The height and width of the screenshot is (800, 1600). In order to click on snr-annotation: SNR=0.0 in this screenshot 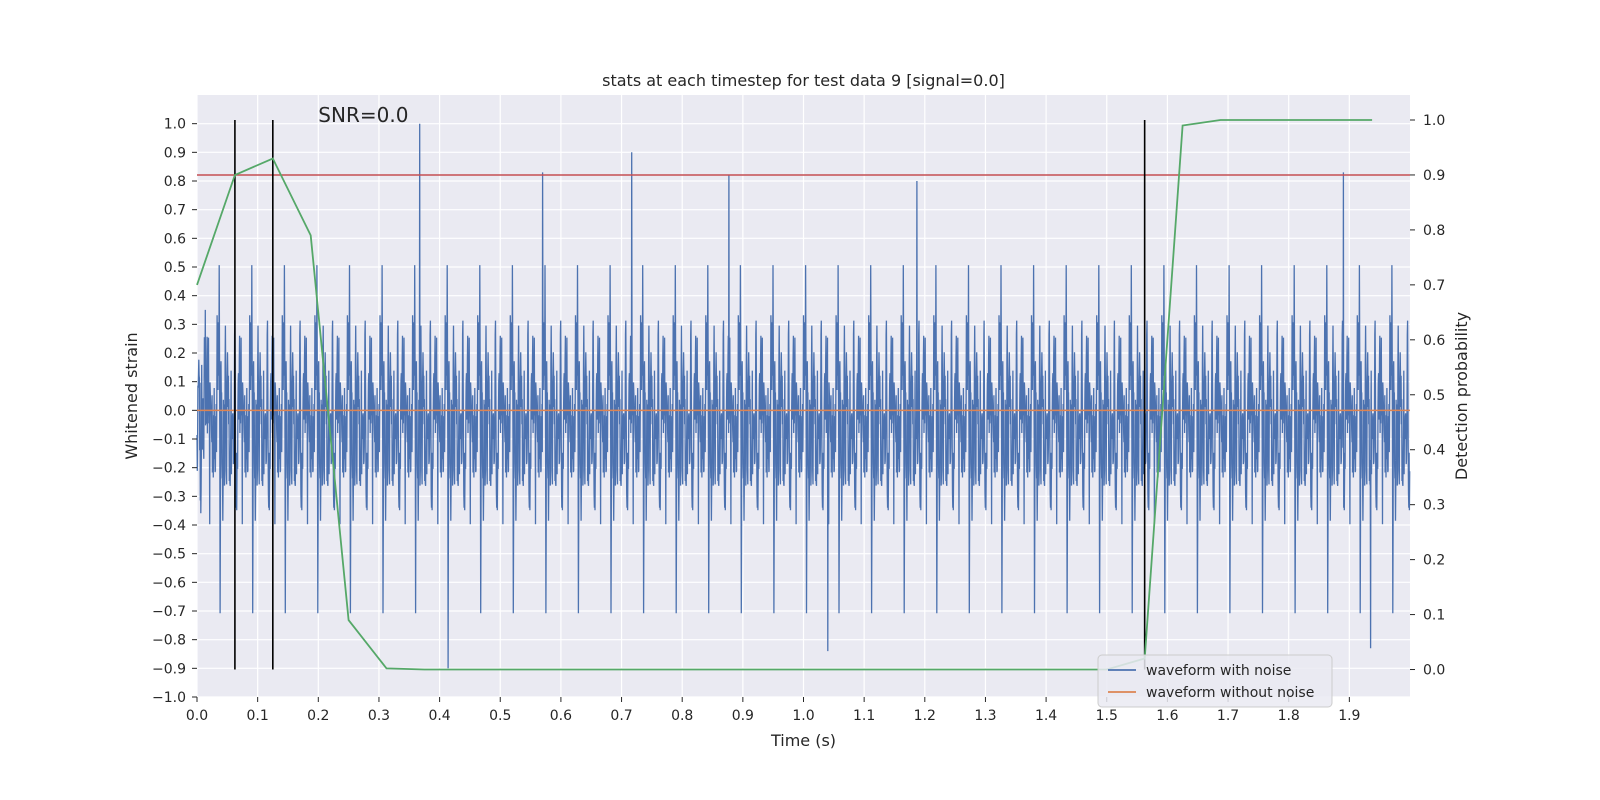, I will do `click(363, 115)`.